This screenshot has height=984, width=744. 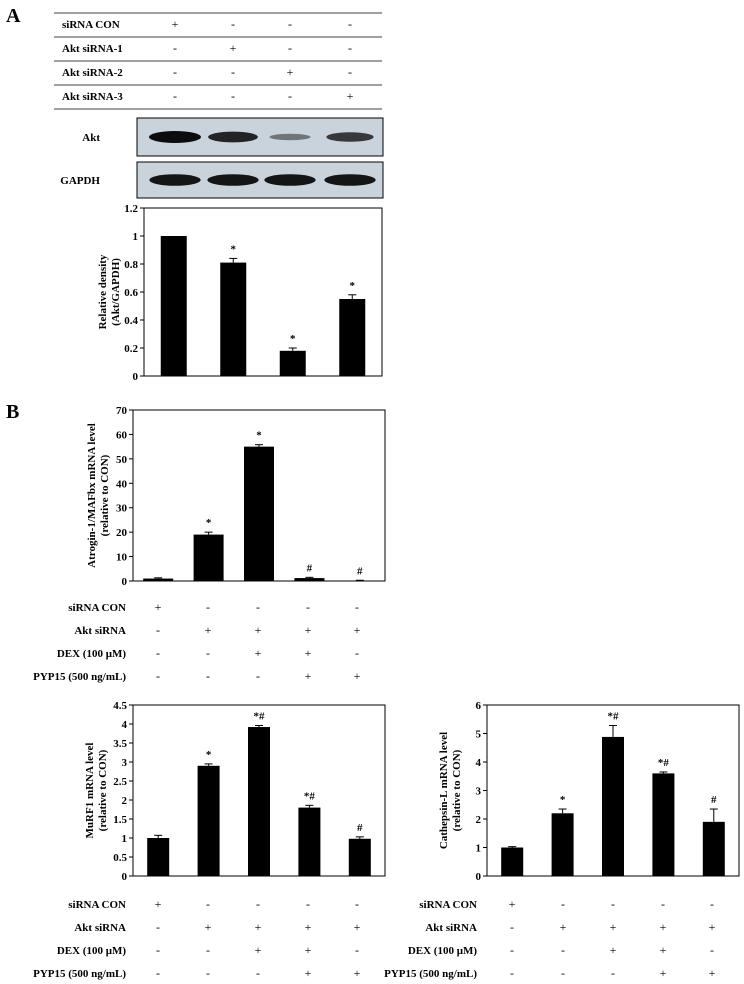 What do you see at coordinates (479, 735) in the screenshot?
I see `y-tick-label: 5` at bounding box center [479, 735].